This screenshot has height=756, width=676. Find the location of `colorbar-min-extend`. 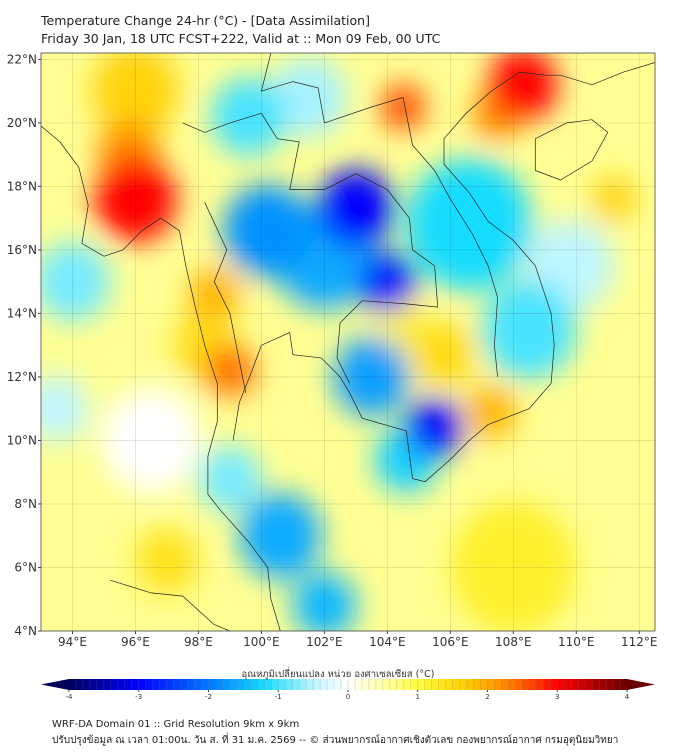

colorbar-min-extend is located at coordinates (55, 684).